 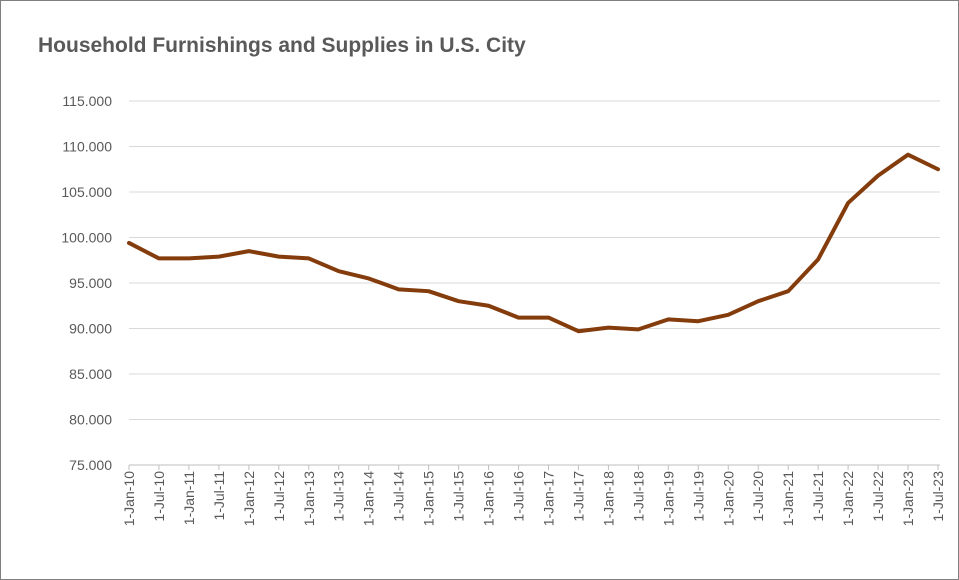 I want to click on y-tick-label: 75.000, so click(x=90, y=465).